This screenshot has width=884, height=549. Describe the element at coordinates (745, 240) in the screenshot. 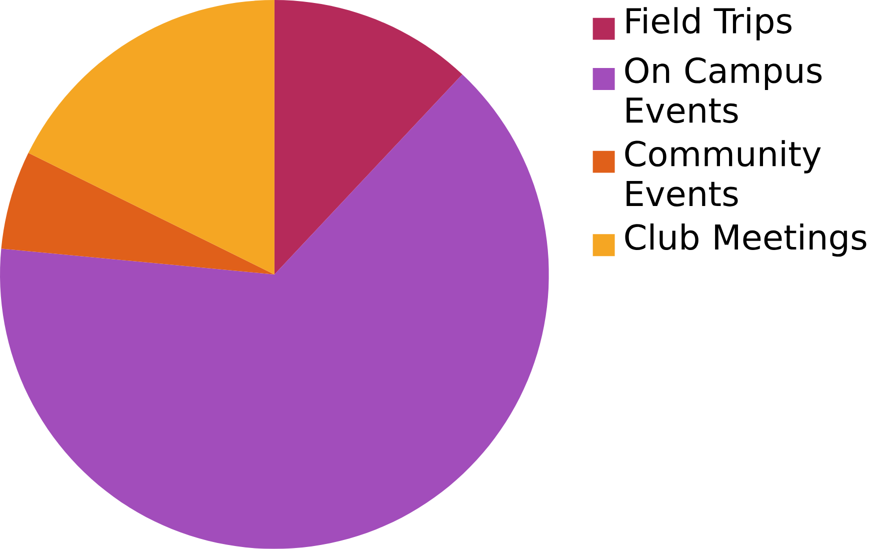

I see `legend-label: Club Meetings` at that location.